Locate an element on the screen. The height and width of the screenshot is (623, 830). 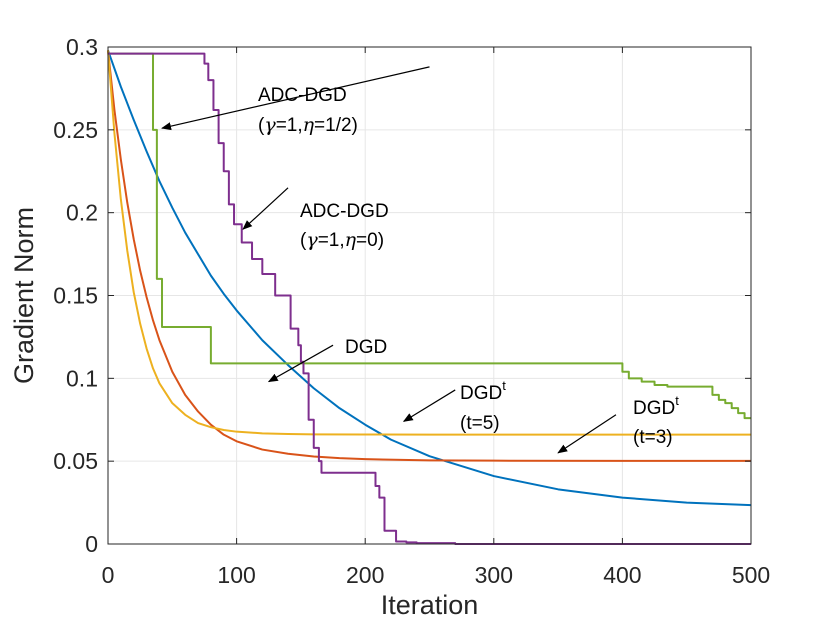
y-axis-title: Gradient Norm is located at coordinates (24, 295).